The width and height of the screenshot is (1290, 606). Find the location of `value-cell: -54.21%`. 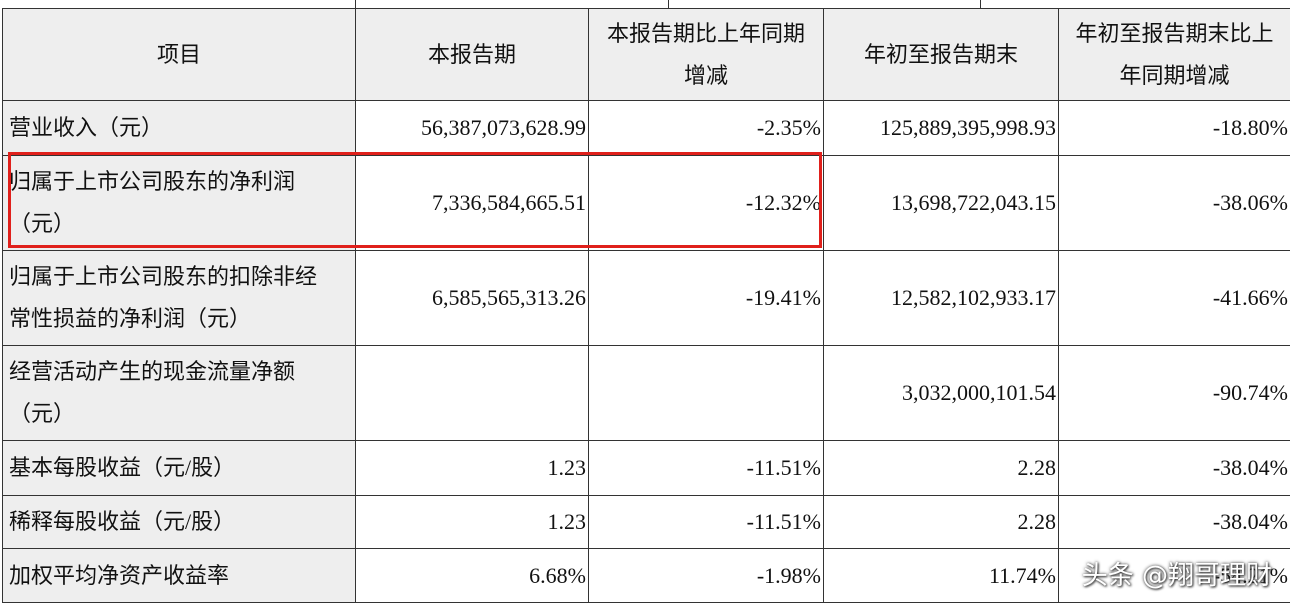

value-cell: -54.21% is located at coordinates (1174, 575).